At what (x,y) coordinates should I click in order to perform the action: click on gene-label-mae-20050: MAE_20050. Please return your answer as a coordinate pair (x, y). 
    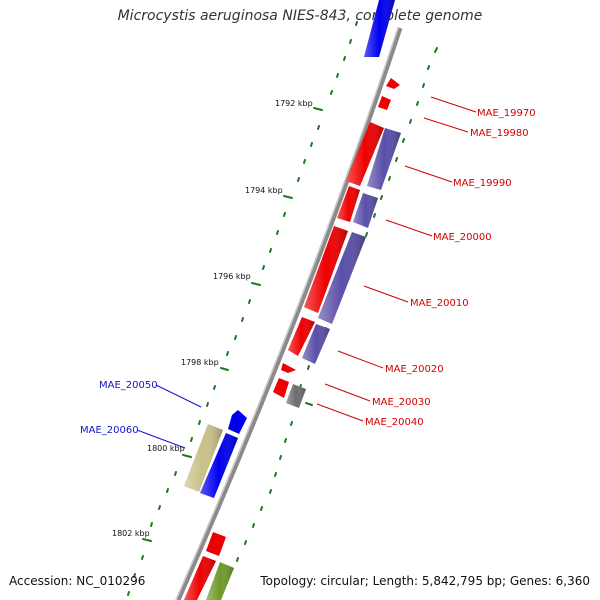
    Looking at the image, I should click on (128, 385).